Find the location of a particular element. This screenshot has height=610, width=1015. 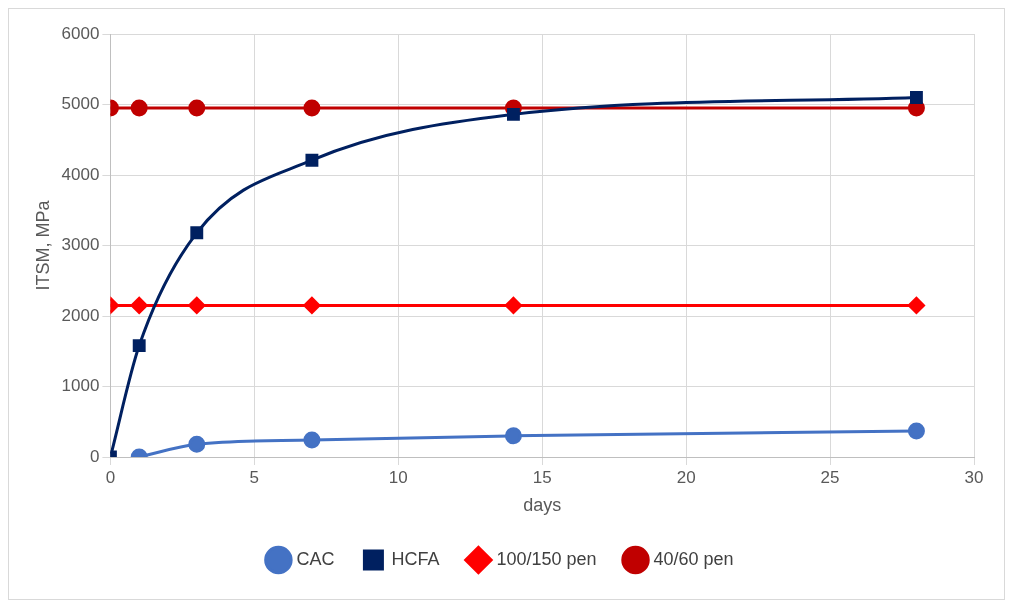

x-tick-label: 30 is located at coordinates (974, 477).